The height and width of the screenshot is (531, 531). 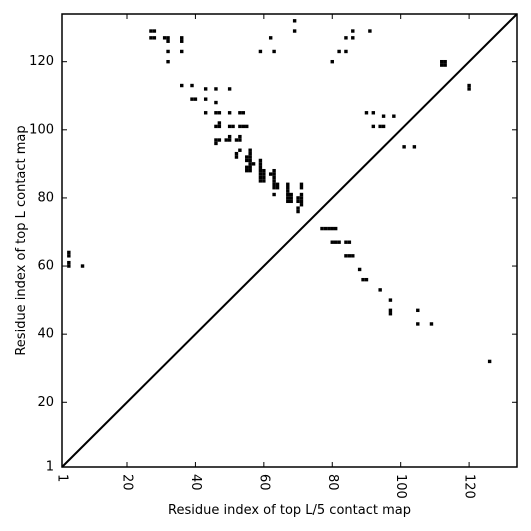 I want to click on y-tick-label: 20, so click(x=45, y=402).